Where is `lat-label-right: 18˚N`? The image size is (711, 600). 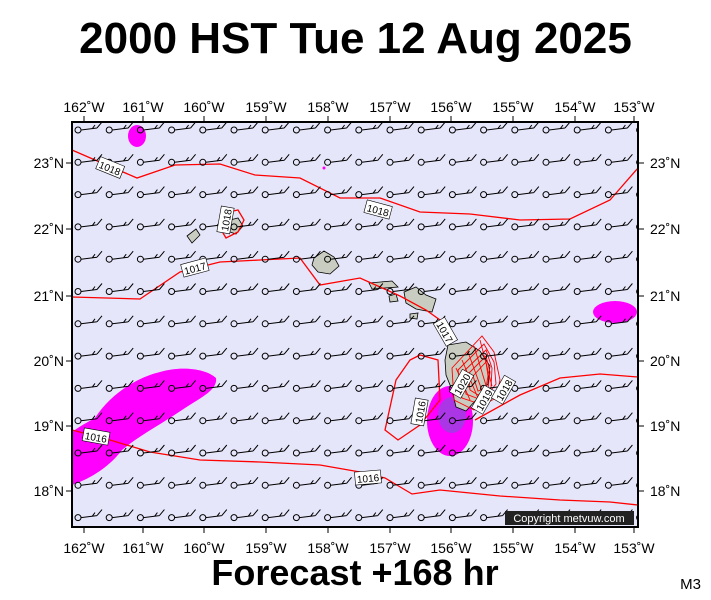
lat-label-right: 18˚N is located at coordinates (665, 491).